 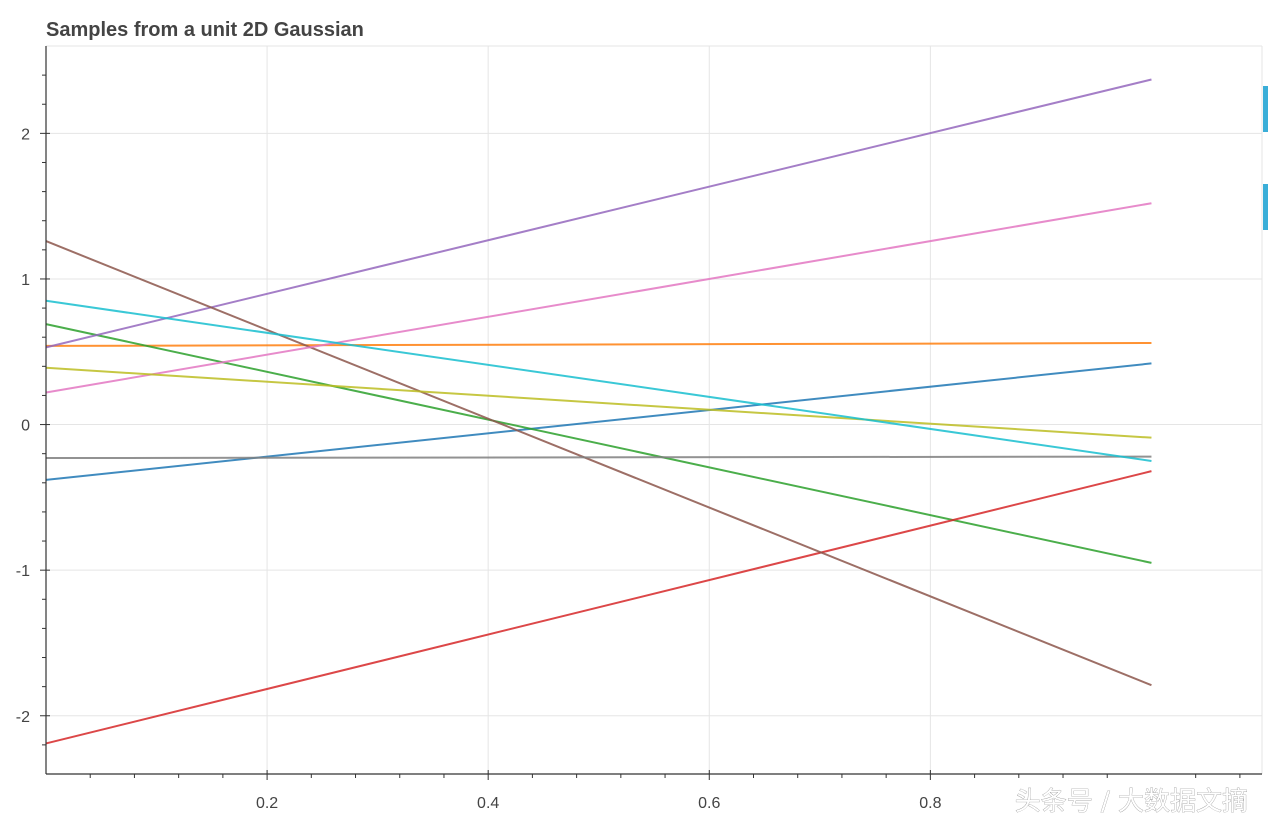 I want to click on y-tick-label: 1, so click(x=25, y=280).